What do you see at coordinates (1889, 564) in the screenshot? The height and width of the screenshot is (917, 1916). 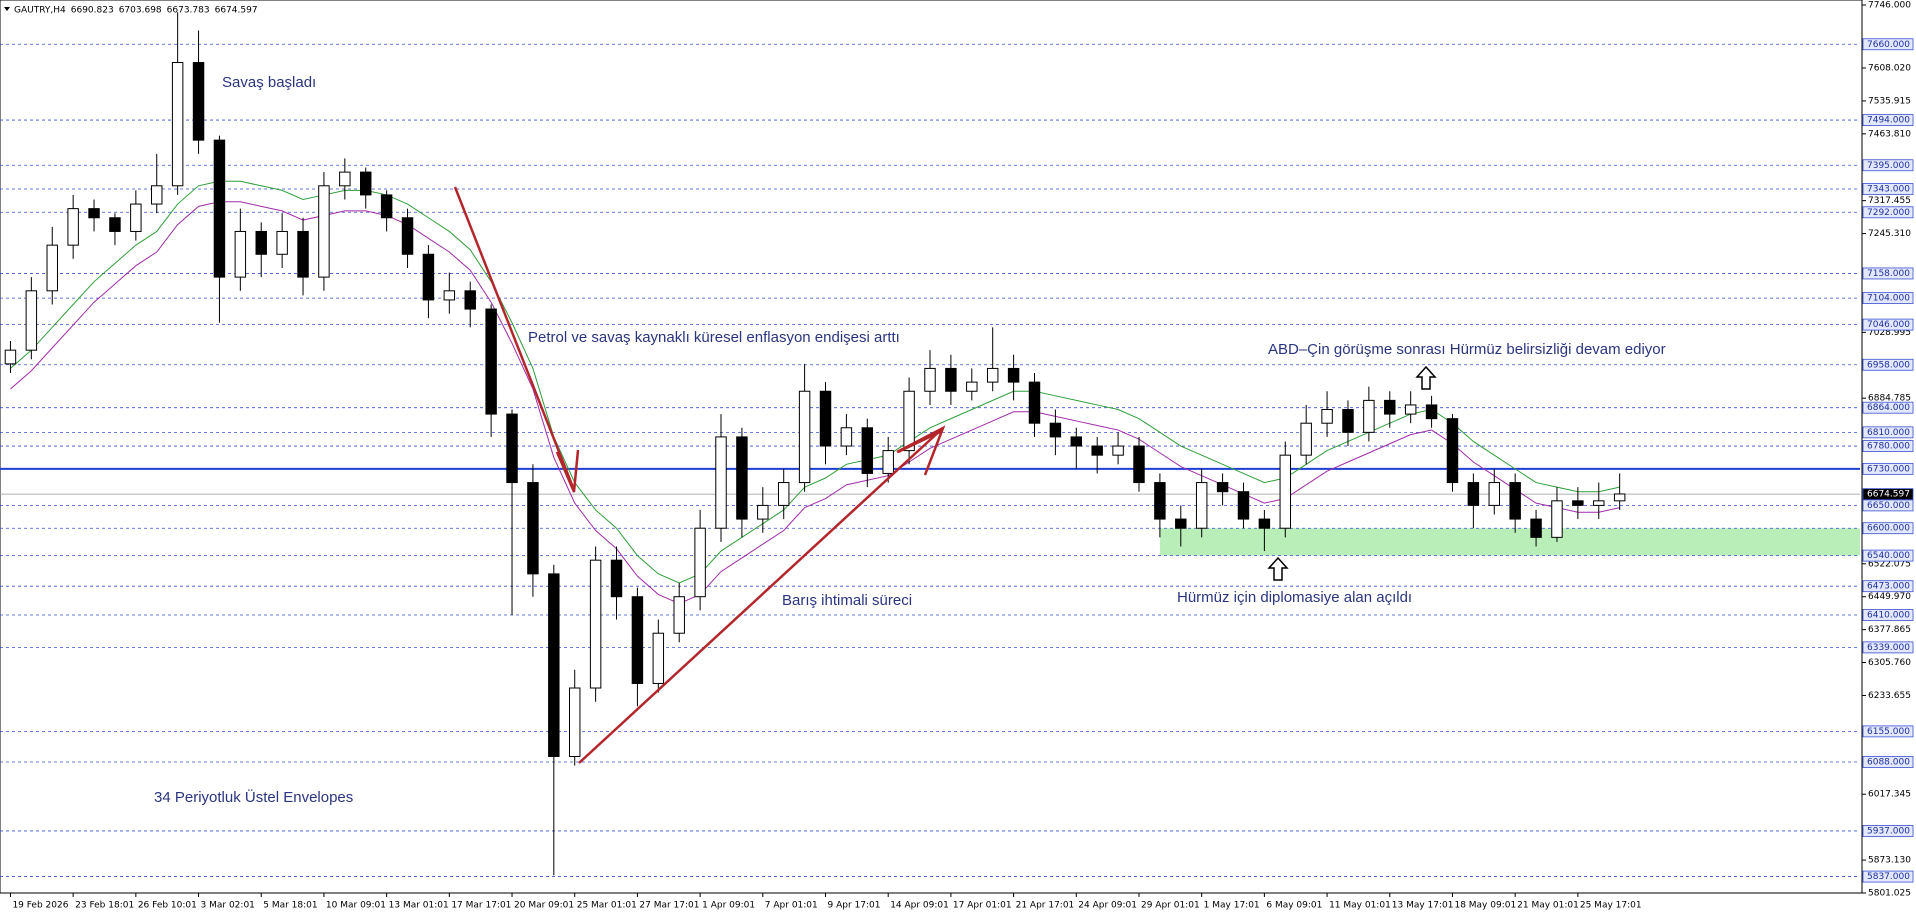 I see `y-tick-label: 6522.075` at bounding box center [1889, 564].